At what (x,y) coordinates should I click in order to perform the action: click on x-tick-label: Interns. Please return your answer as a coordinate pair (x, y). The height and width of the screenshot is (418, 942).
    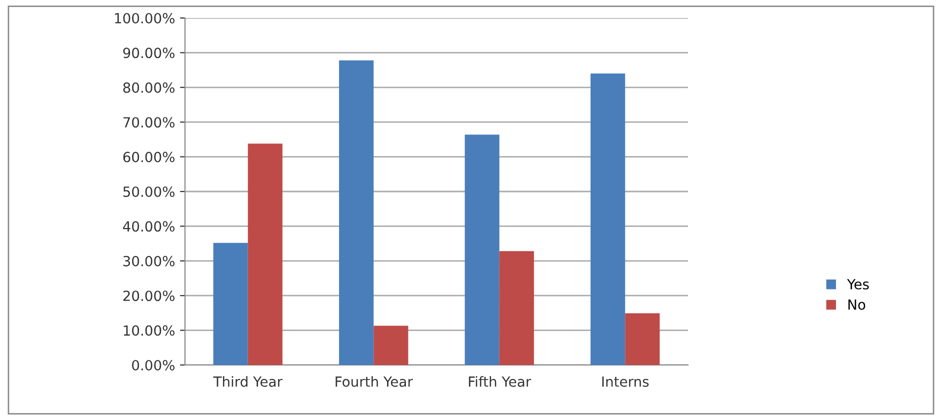
    Looking at the image, I should click on (625, 381).